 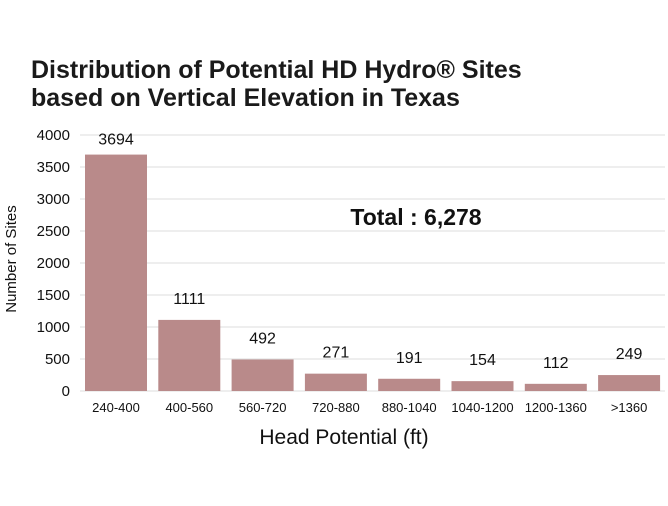 What do you see at coordinates (53, 199) in the screenshot?
I see `y-tick-label: 3000` at bounding box center [53, 199].